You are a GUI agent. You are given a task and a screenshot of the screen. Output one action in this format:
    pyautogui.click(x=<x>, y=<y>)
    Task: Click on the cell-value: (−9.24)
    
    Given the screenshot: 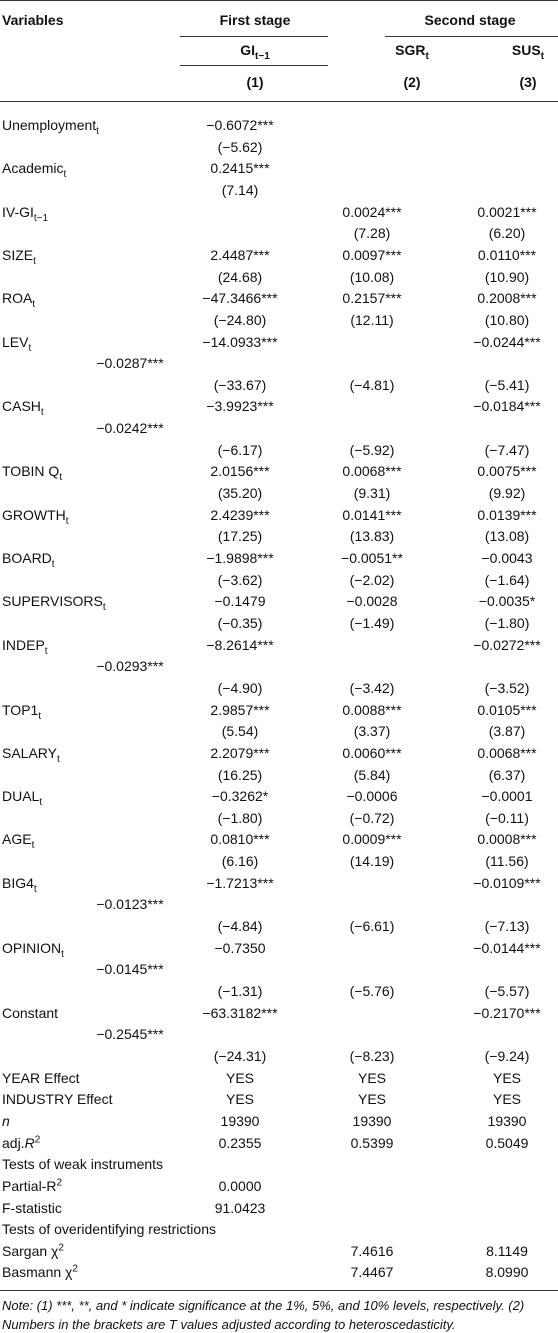 What is the action you would take?
    pyautogui.click(x=507, y=1055)
    